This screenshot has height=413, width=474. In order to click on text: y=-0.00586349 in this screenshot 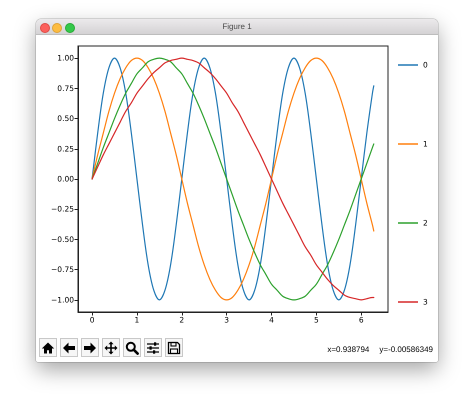, I will do `click(406, 350)`.